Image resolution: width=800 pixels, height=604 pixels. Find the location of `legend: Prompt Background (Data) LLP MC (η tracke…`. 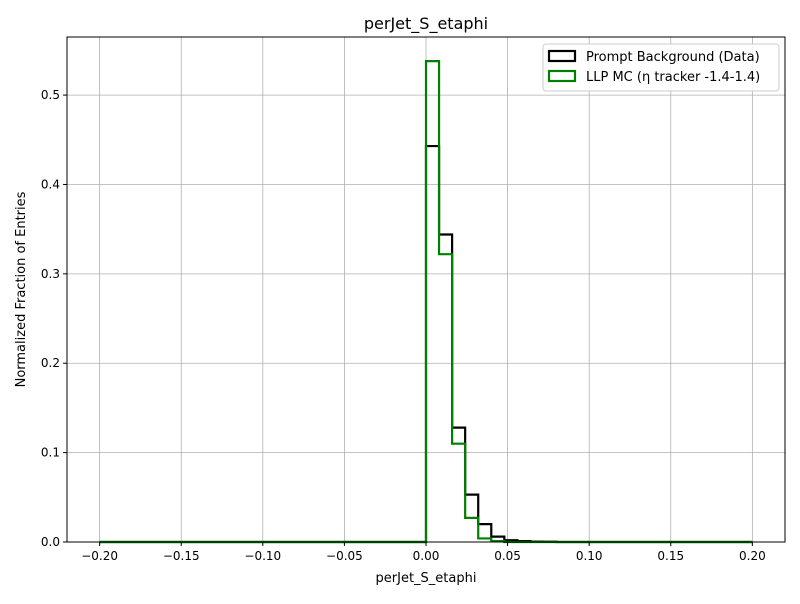

legend: Prompt Background (Data) LLP MC (η tracke… is located at coordinates (661, 67).